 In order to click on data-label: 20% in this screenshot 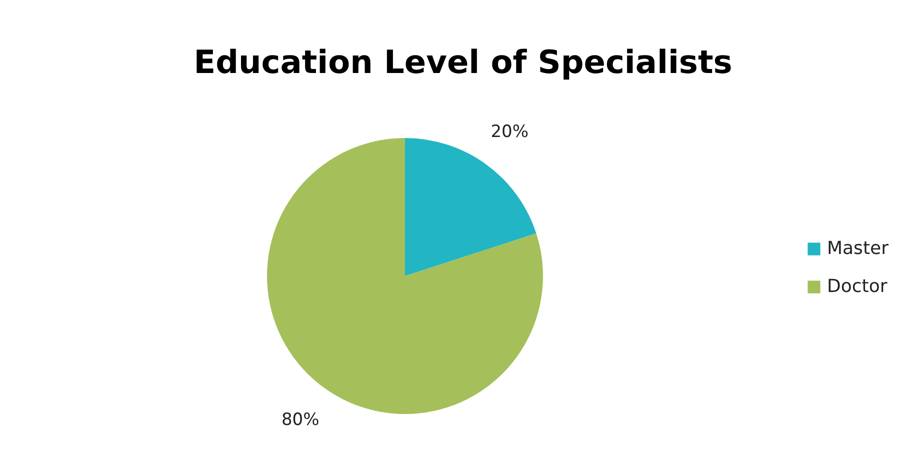, I will do `click(509, 132)`.